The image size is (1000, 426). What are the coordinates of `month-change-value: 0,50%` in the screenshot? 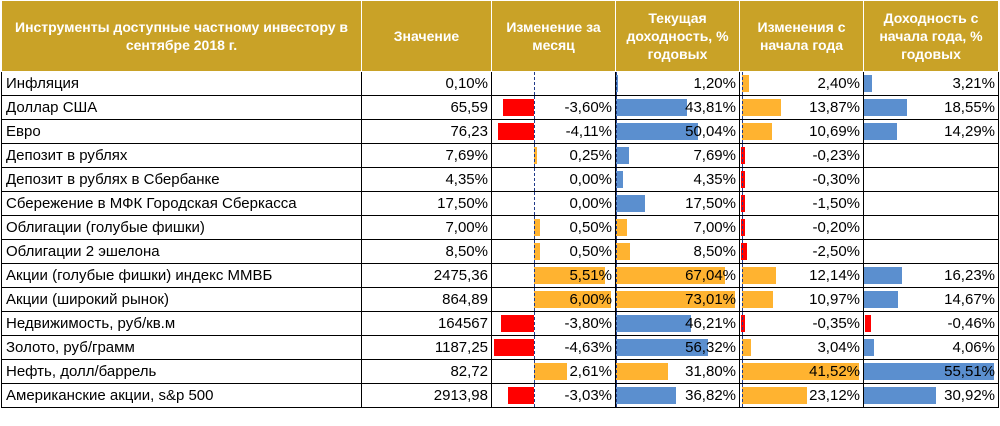 It's located at (590, 227).